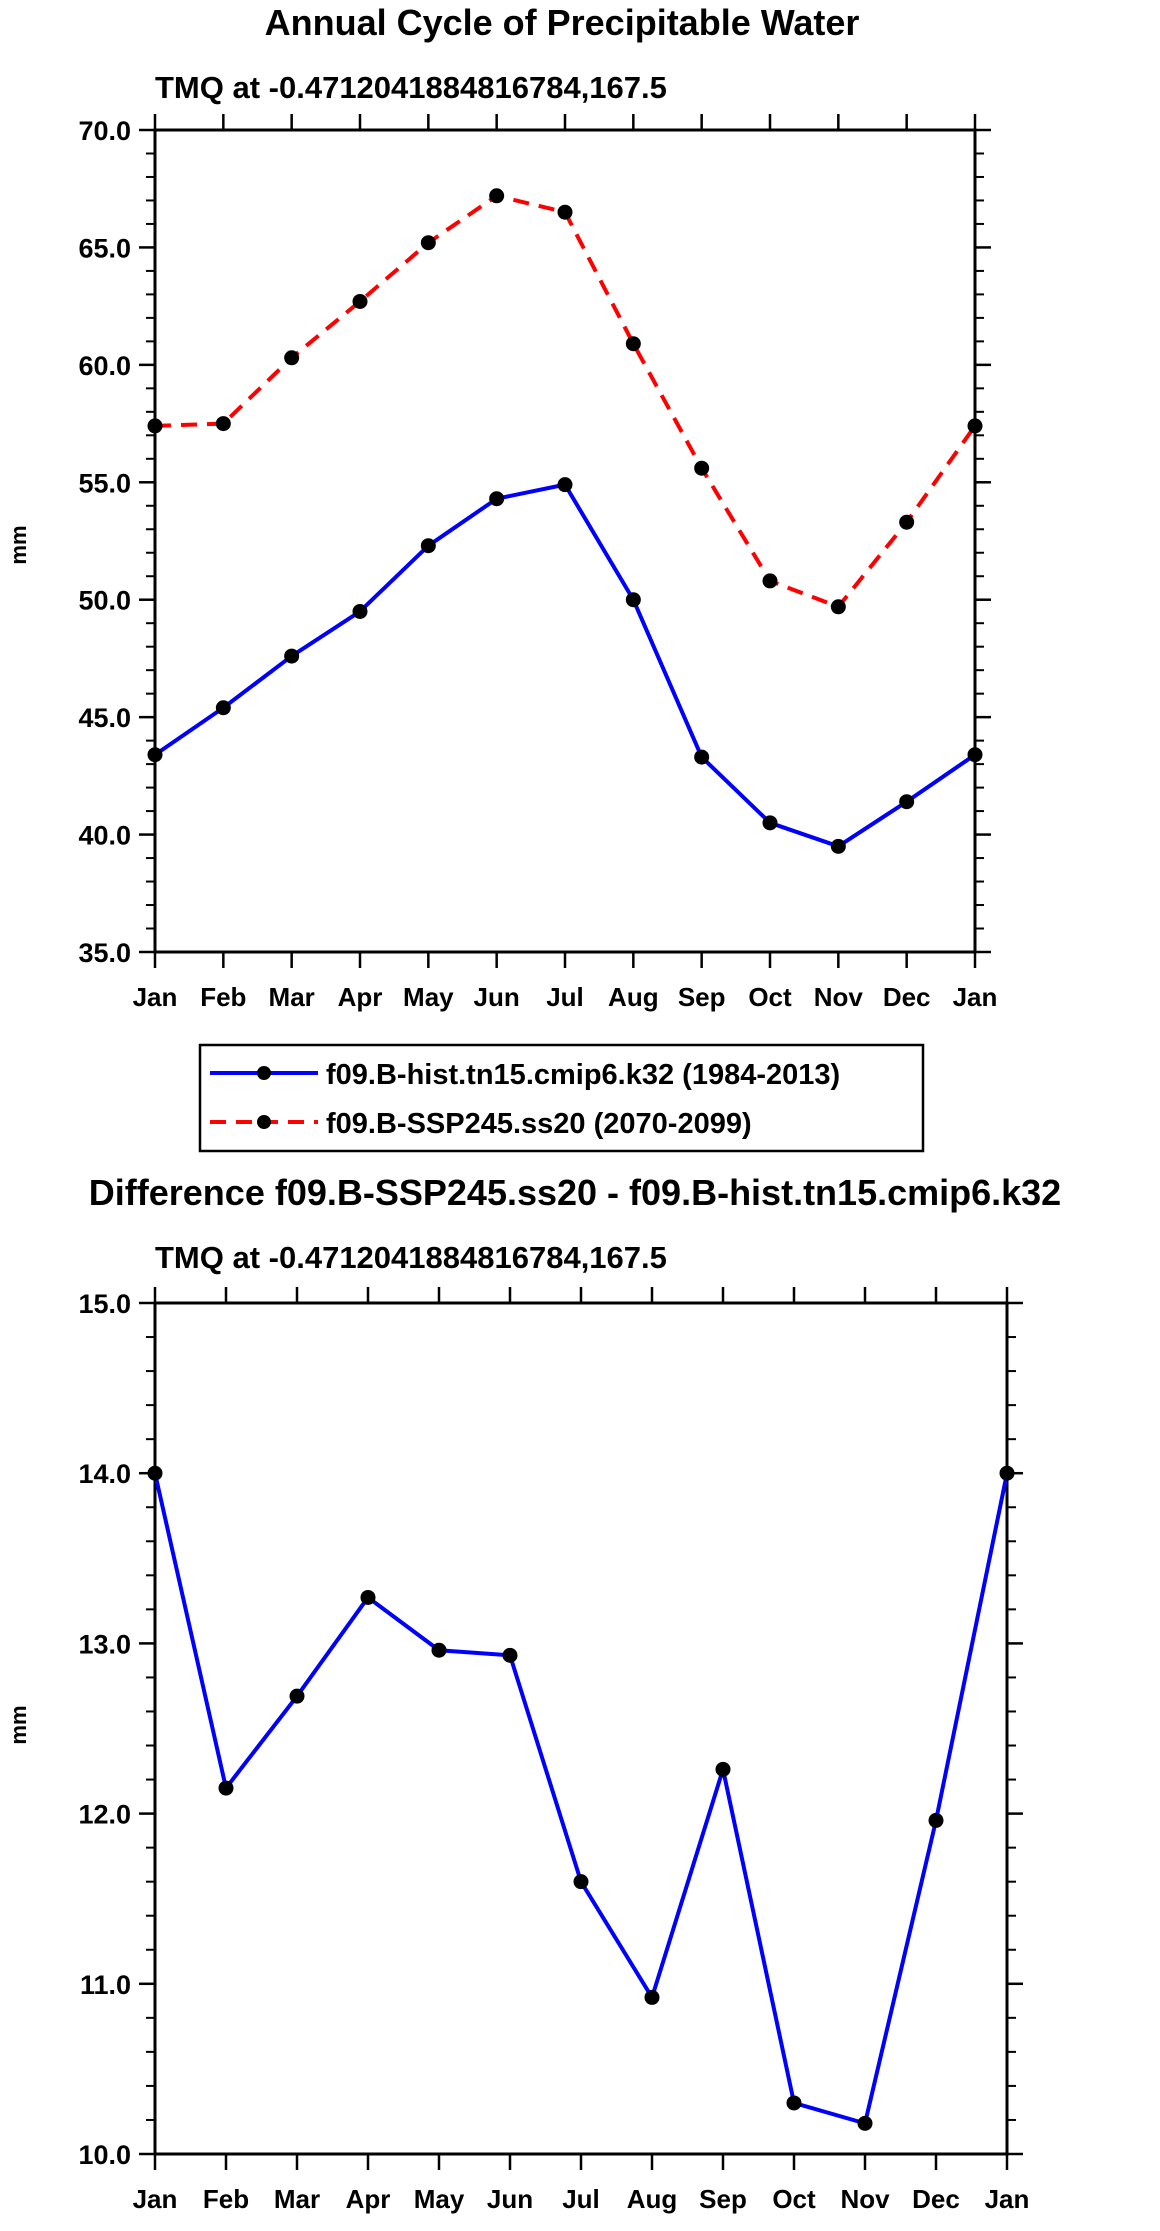 This screenshot has height=2231, width=1160. What do you see at coordinates (104, 601) in the screenshot?
I see `y-tick-label: 50.0` at bounding box center [104, 601].